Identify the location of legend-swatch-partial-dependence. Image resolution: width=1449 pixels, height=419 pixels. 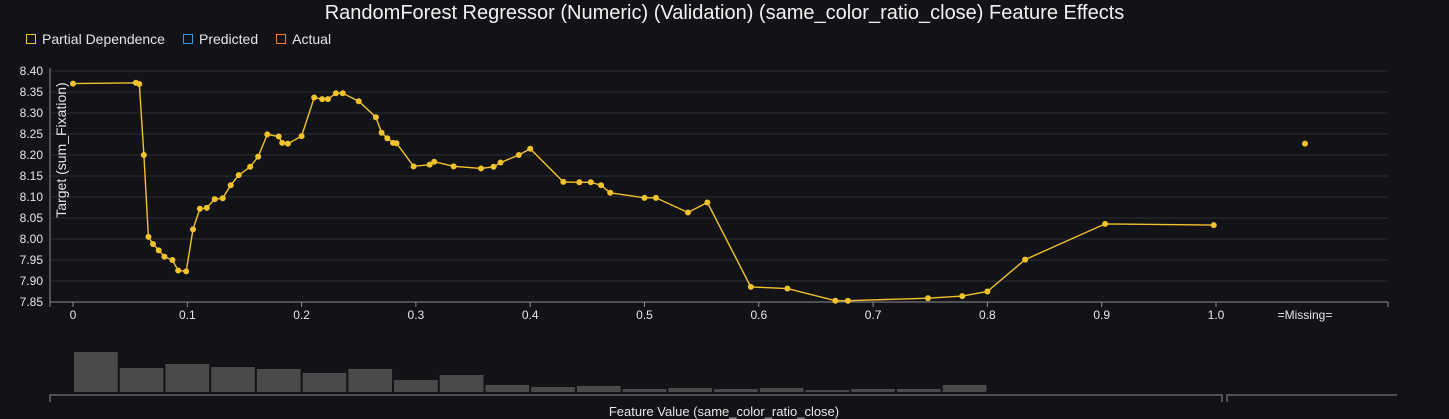
(31, 39).